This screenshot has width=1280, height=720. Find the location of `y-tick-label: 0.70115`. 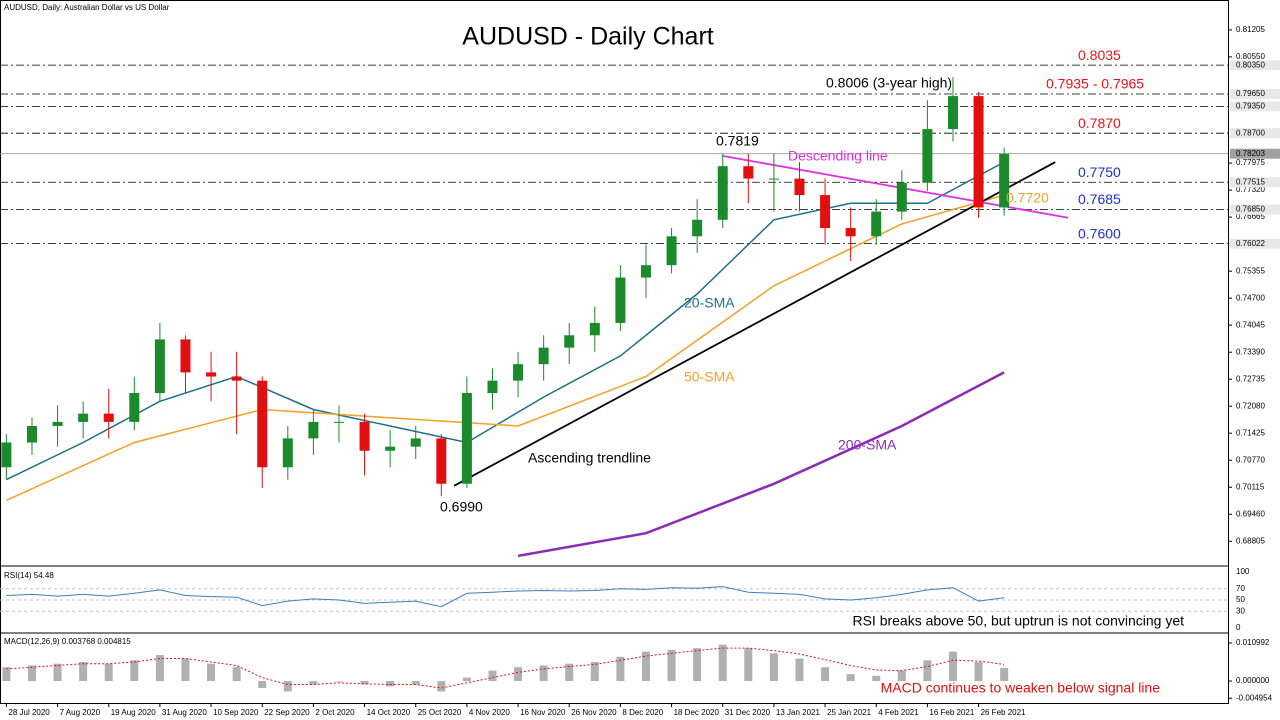

y-tick-label: 0.70115 is located at coordinates (1250, 486).